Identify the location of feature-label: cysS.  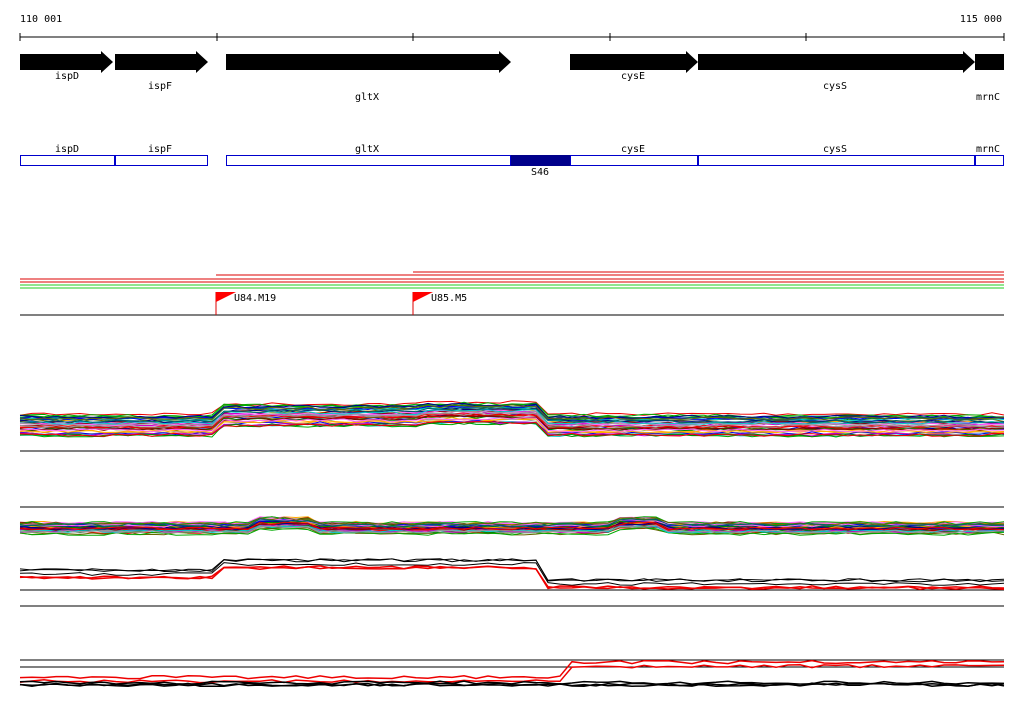
(835, 149).